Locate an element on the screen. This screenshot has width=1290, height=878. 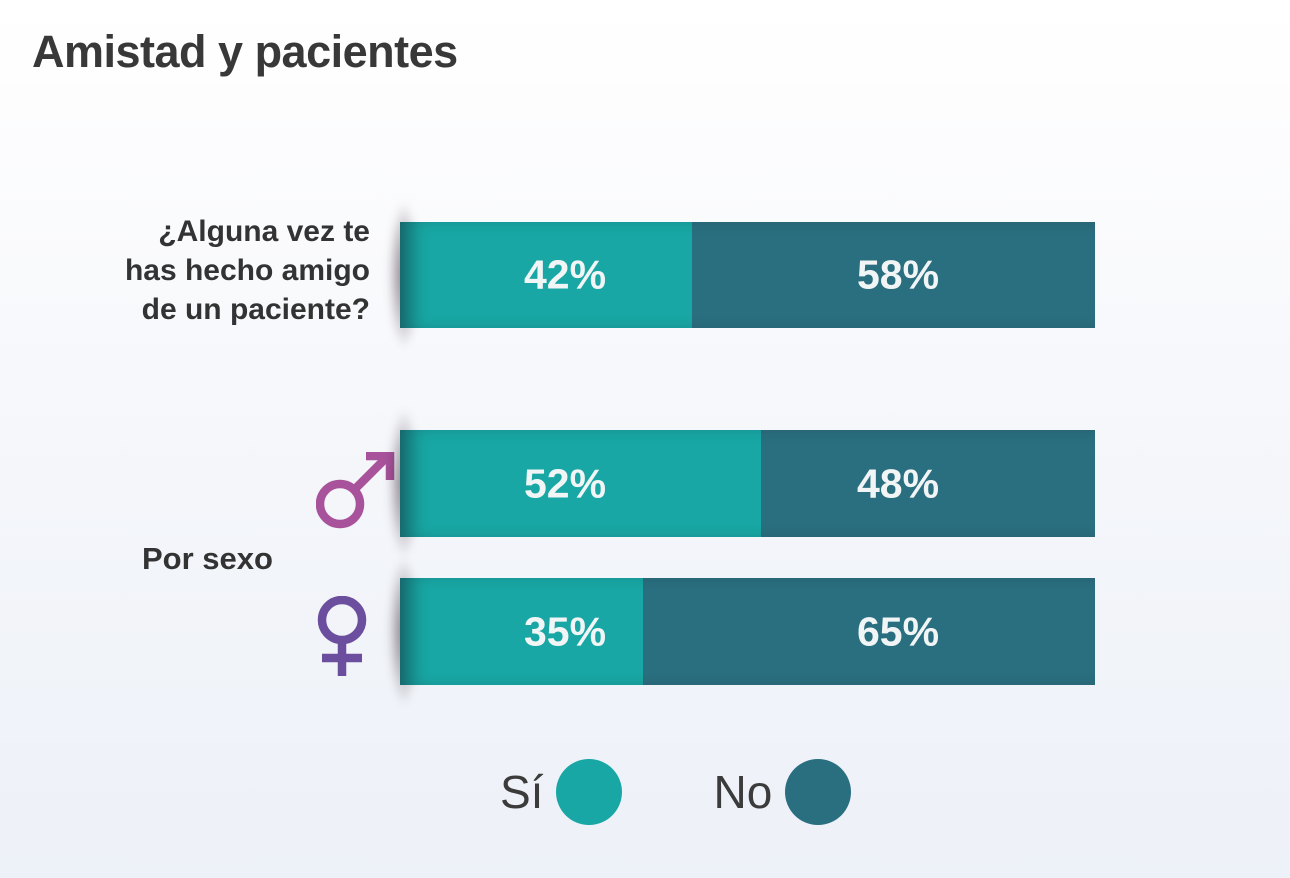
legend-label-si: Sí is located at coordinates (522, 792).